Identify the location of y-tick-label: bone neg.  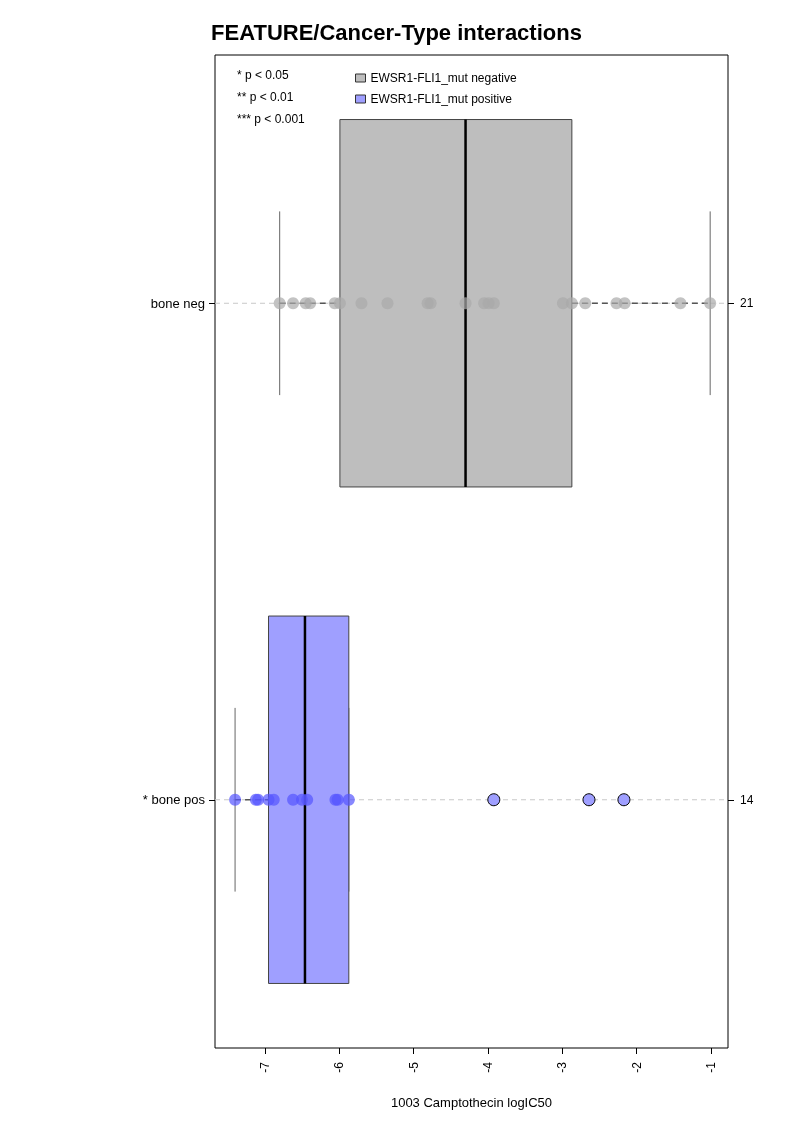
(177, 303).